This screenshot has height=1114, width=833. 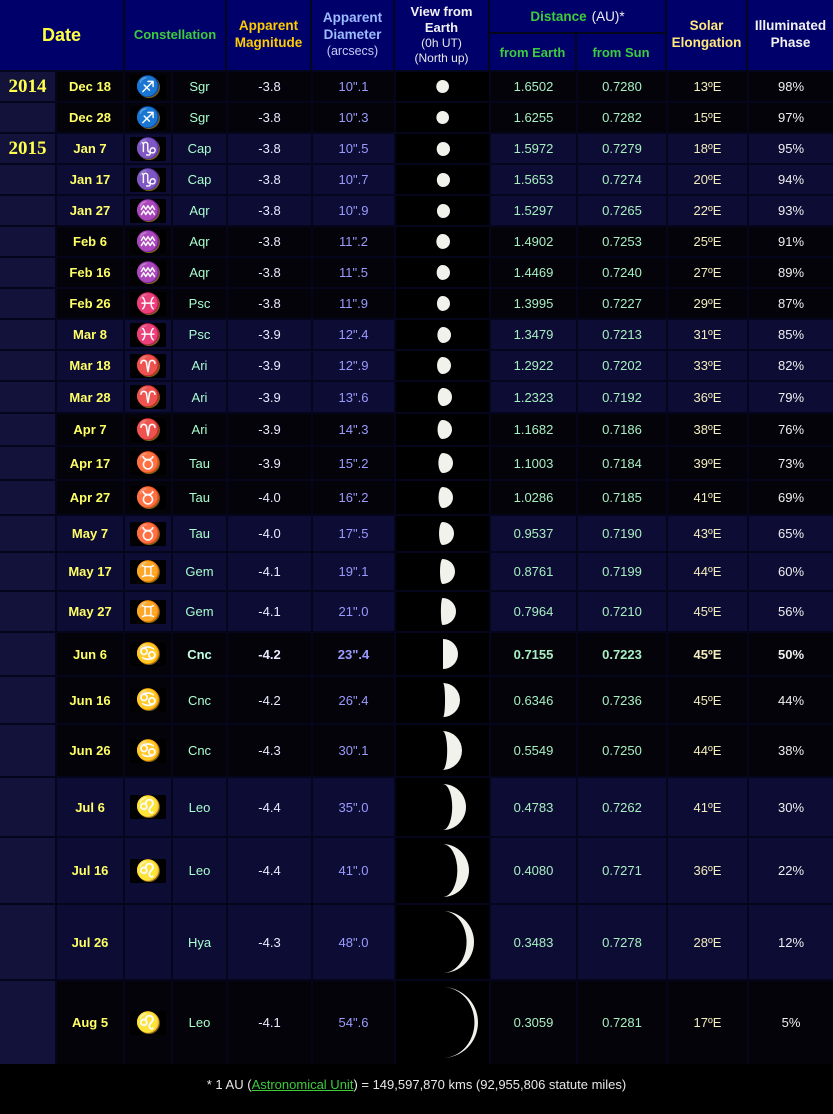 What do you see at coordinates (533, 148) in the screenshot?
I see `distance-earth-cell: 1.5972` at bounding box center [533, 148].